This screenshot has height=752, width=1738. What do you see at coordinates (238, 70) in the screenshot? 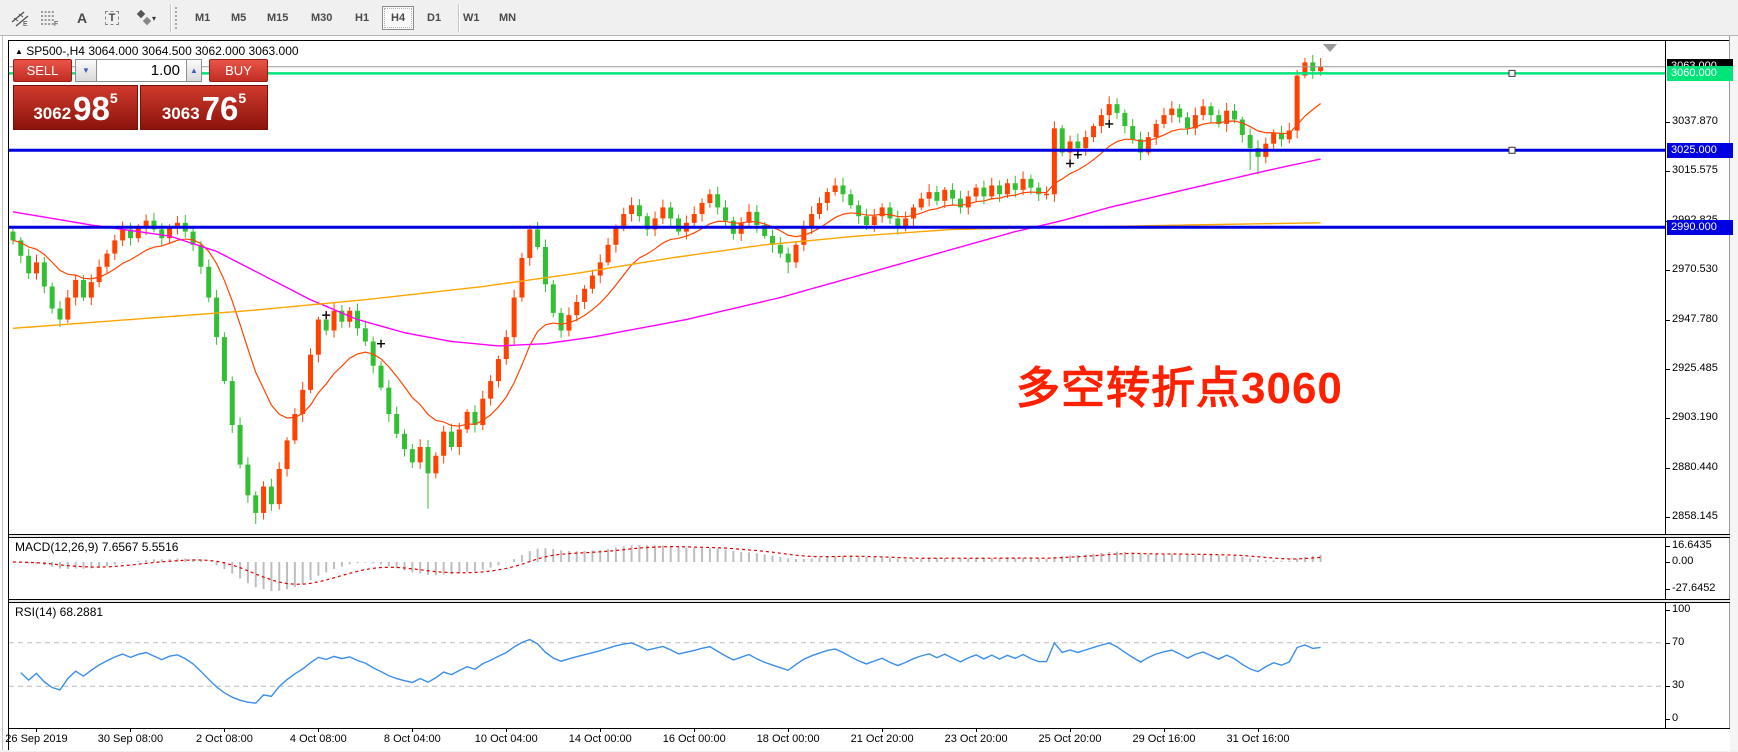
I see `buy-button: BUY` at bounding box center [238, 70].